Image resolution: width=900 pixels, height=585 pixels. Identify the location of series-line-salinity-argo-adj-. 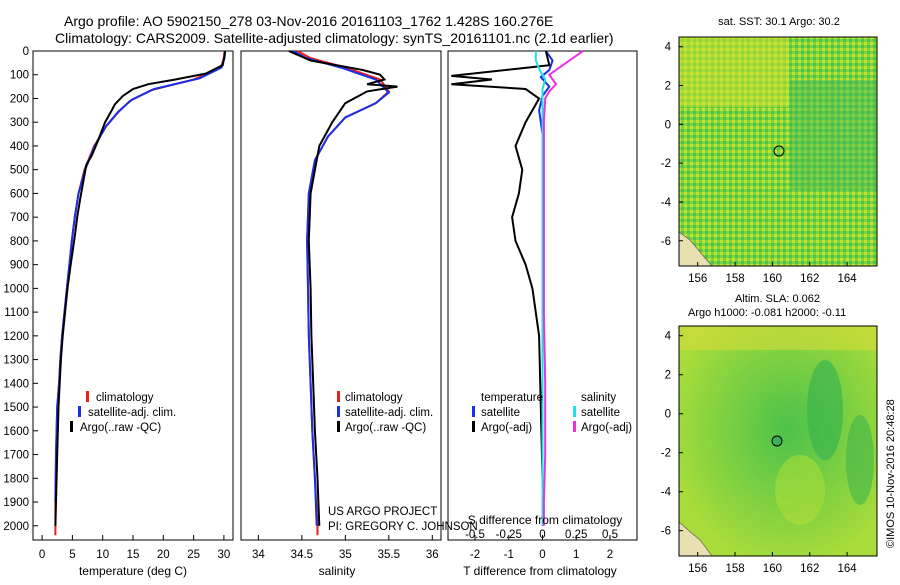
(563, 288).